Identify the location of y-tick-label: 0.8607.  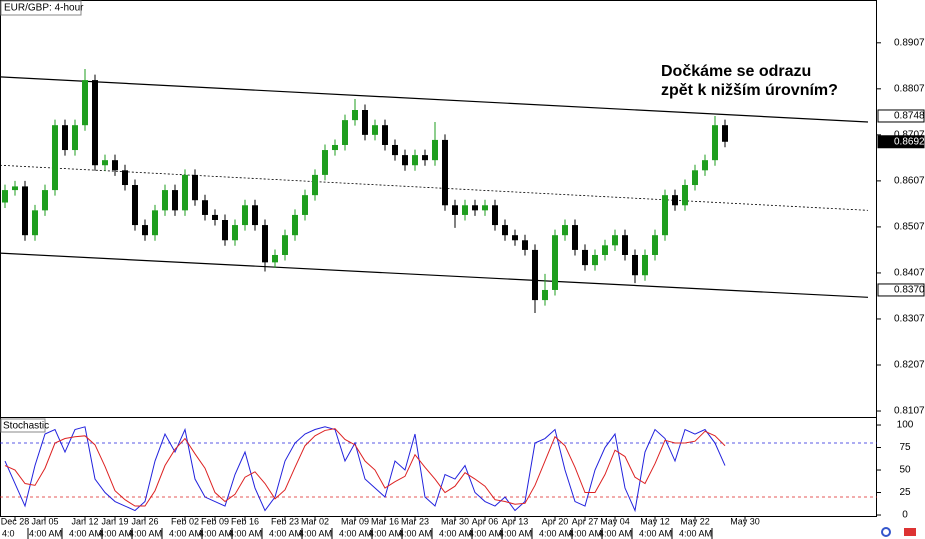
(909, 181).